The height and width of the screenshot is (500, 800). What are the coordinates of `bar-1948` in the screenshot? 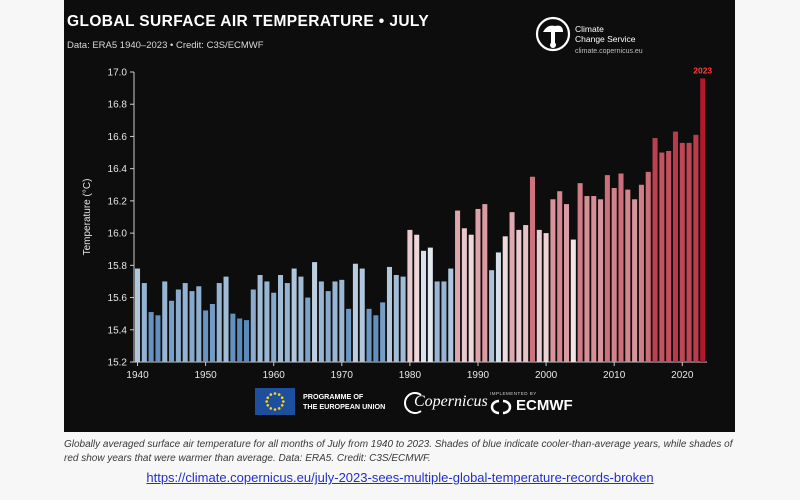 It's located at (192, 326).